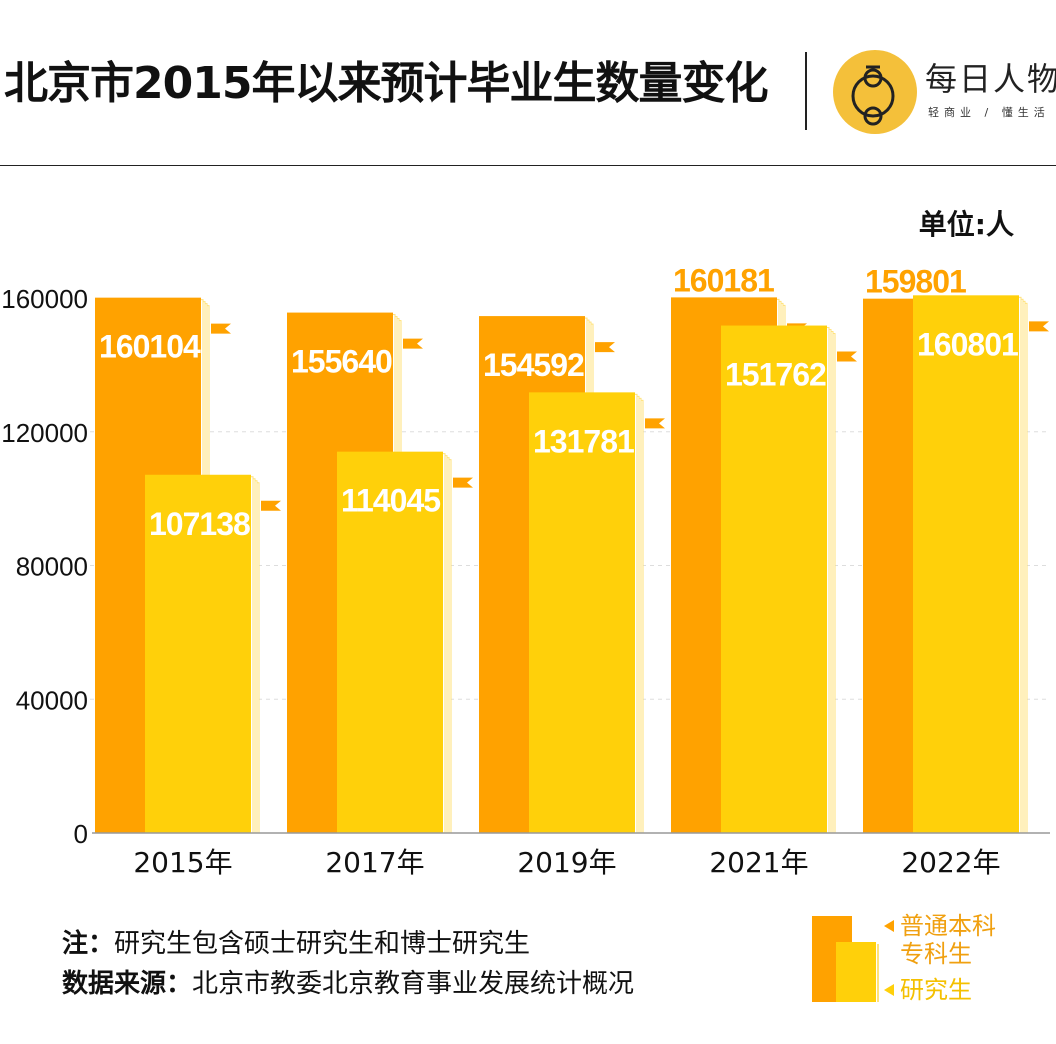 The image size is (1056, 1044). I want to click on note: 注：研究生包含硕士研究生和博士研究生, so click(296, 944).